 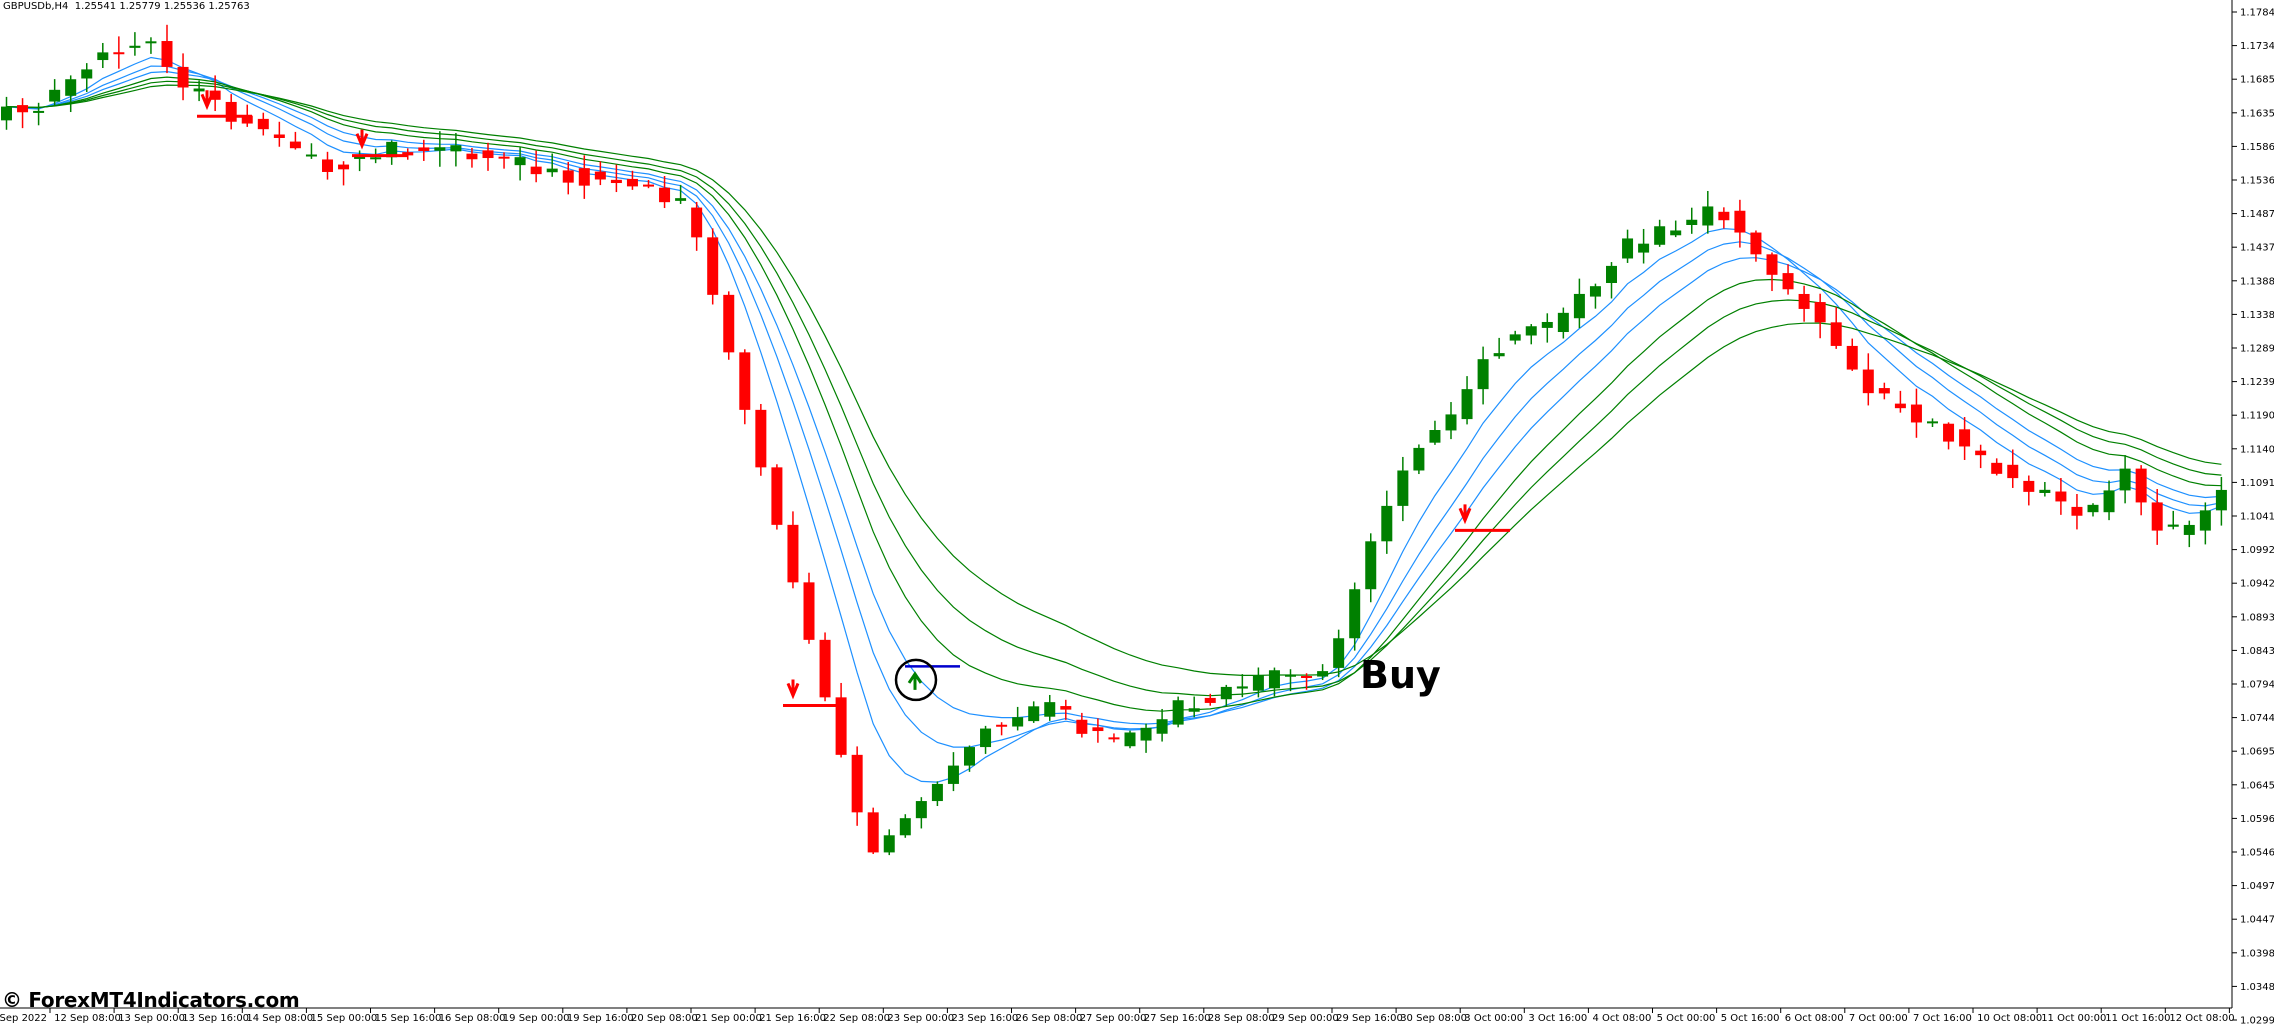 What do you see at coordinates (2257, 718) in the screenshot?
I see `price-tick-label: 1.07440` at bounding box center [2257, 718].